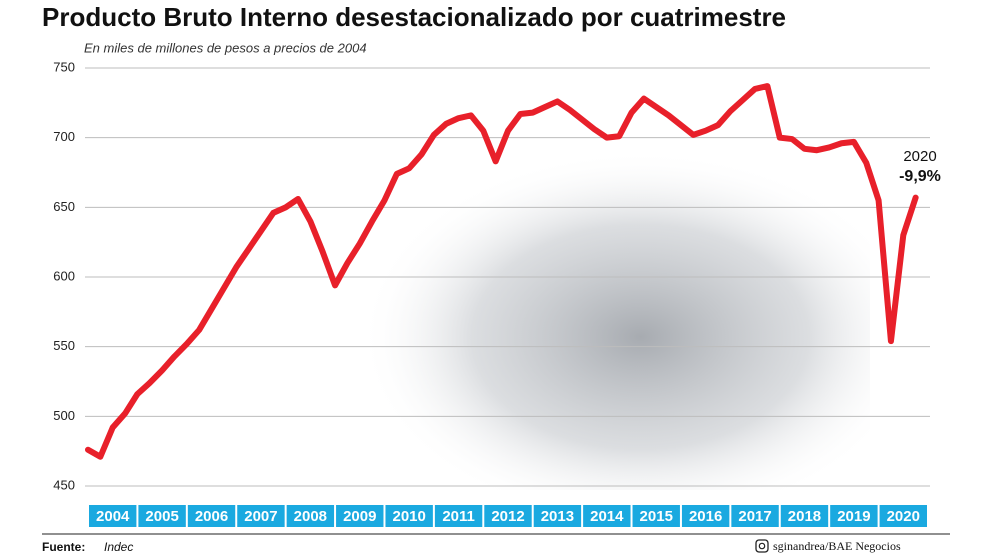 The image size is (992, 558). I want to click on x-tick-label: 2010, so click(408, 516).